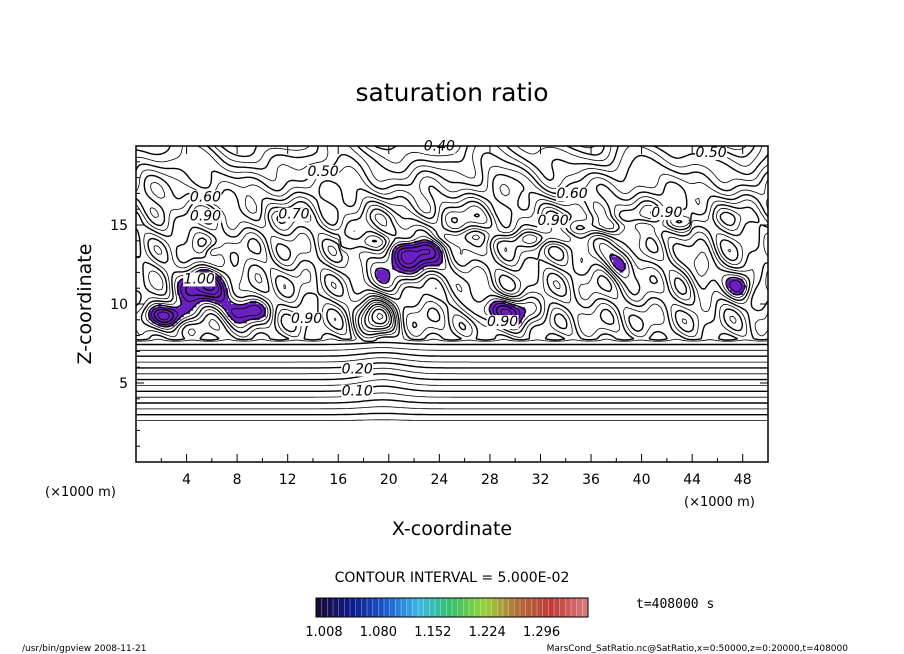  I want to click on colorbar-ticks: 1.008 1.080 1.152 1.224 1.296, so click(432, 632).